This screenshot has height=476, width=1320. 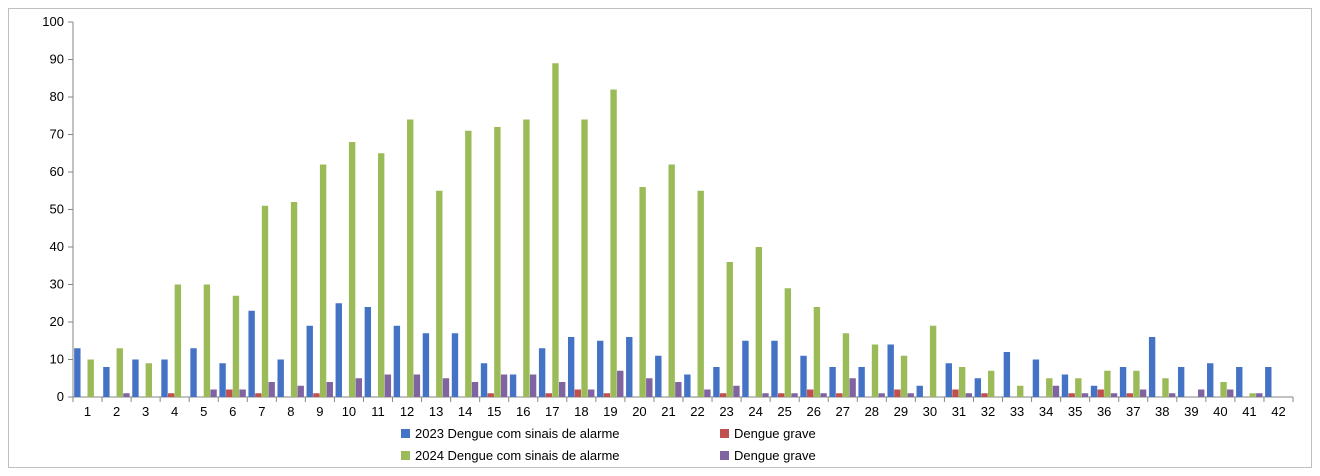 What do you see at coordinates (407, 411) in the screenshot?
I see `x-tick-label: 12` at bounding box center [407, 411].